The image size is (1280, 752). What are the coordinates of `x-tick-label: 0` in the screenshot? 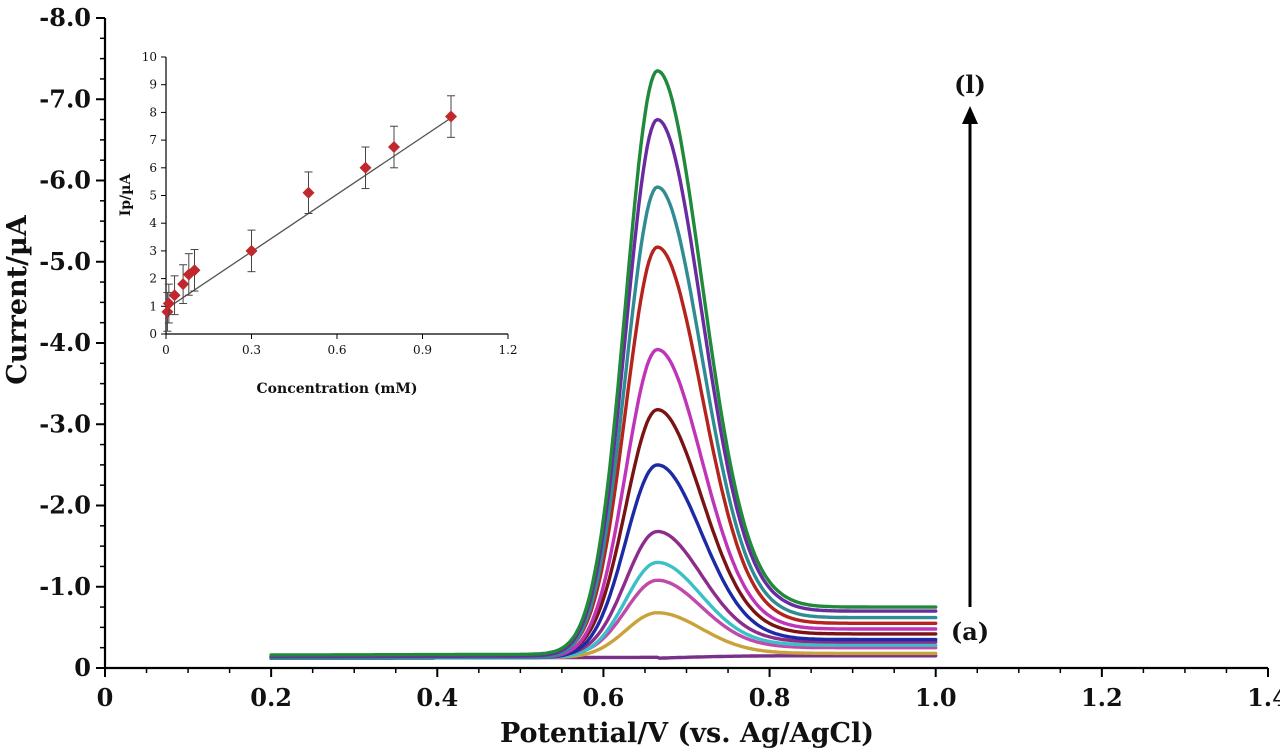 It's located at (105, 697).